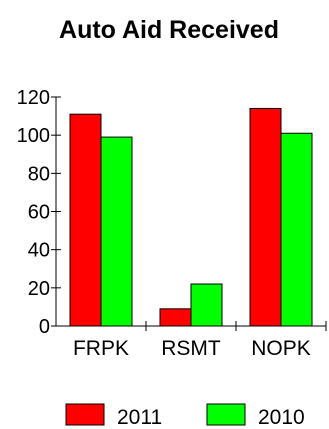  Describe the element at coordinates (33, 136) in the screenshot. I see `y-tick-label: 100` at that location.